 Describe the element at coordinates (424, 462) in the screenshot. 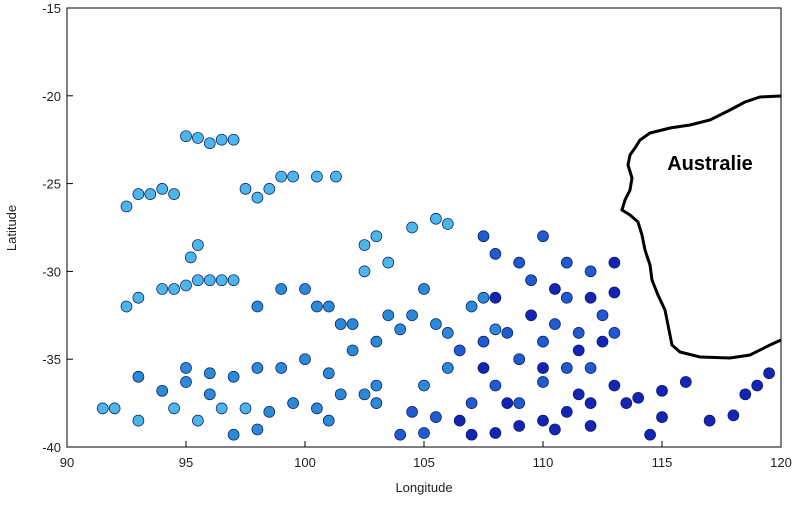

I see `x-tick-label: 105` at that location.